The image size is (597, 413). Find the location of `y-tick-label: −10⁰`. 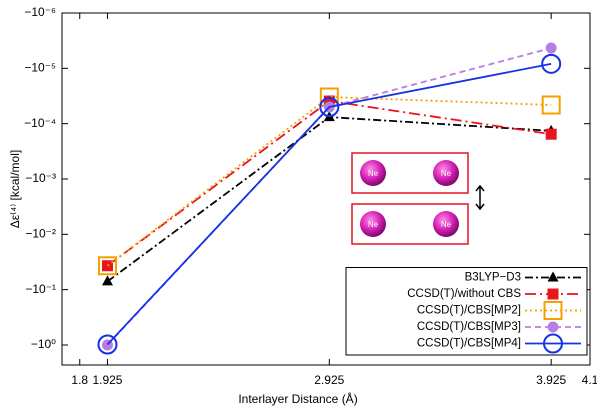

y-tick-label: −10⁰ is located at coordinates (43, 344).